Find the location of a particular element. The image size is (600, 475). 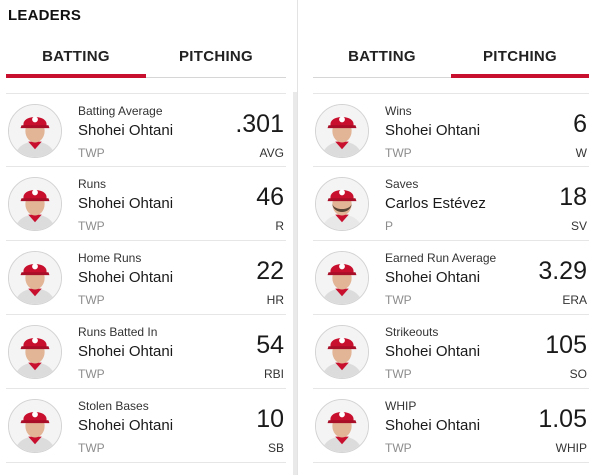

stat-value: .301 is located at coordinates (259, 124).